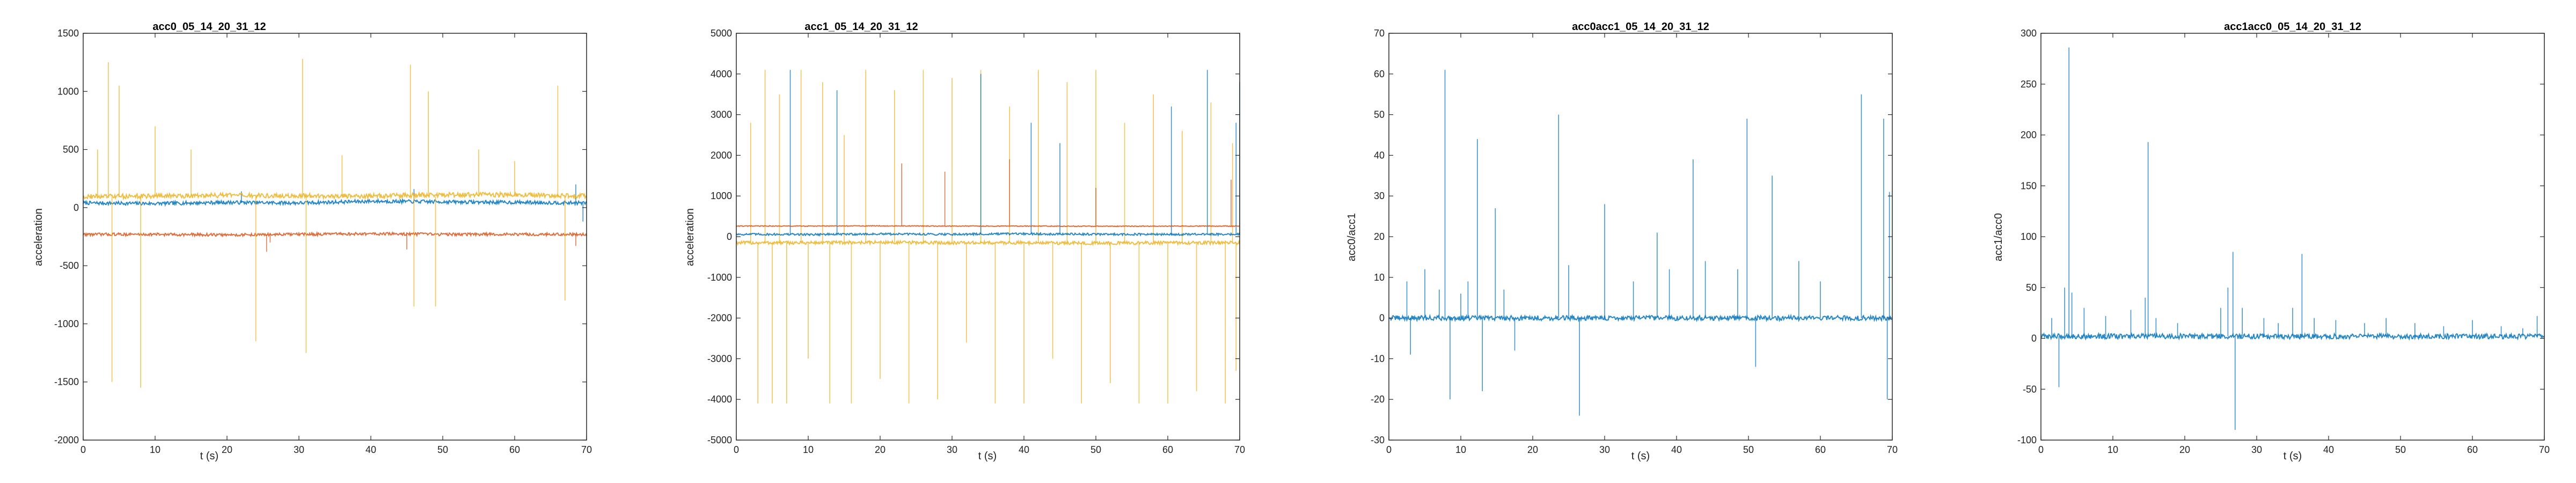 The height and width of the screenshot is (483, 2576). Describe the element at coordinates (1378, 358) in the screenshot. I see `y-tick-label: -10` at that location.